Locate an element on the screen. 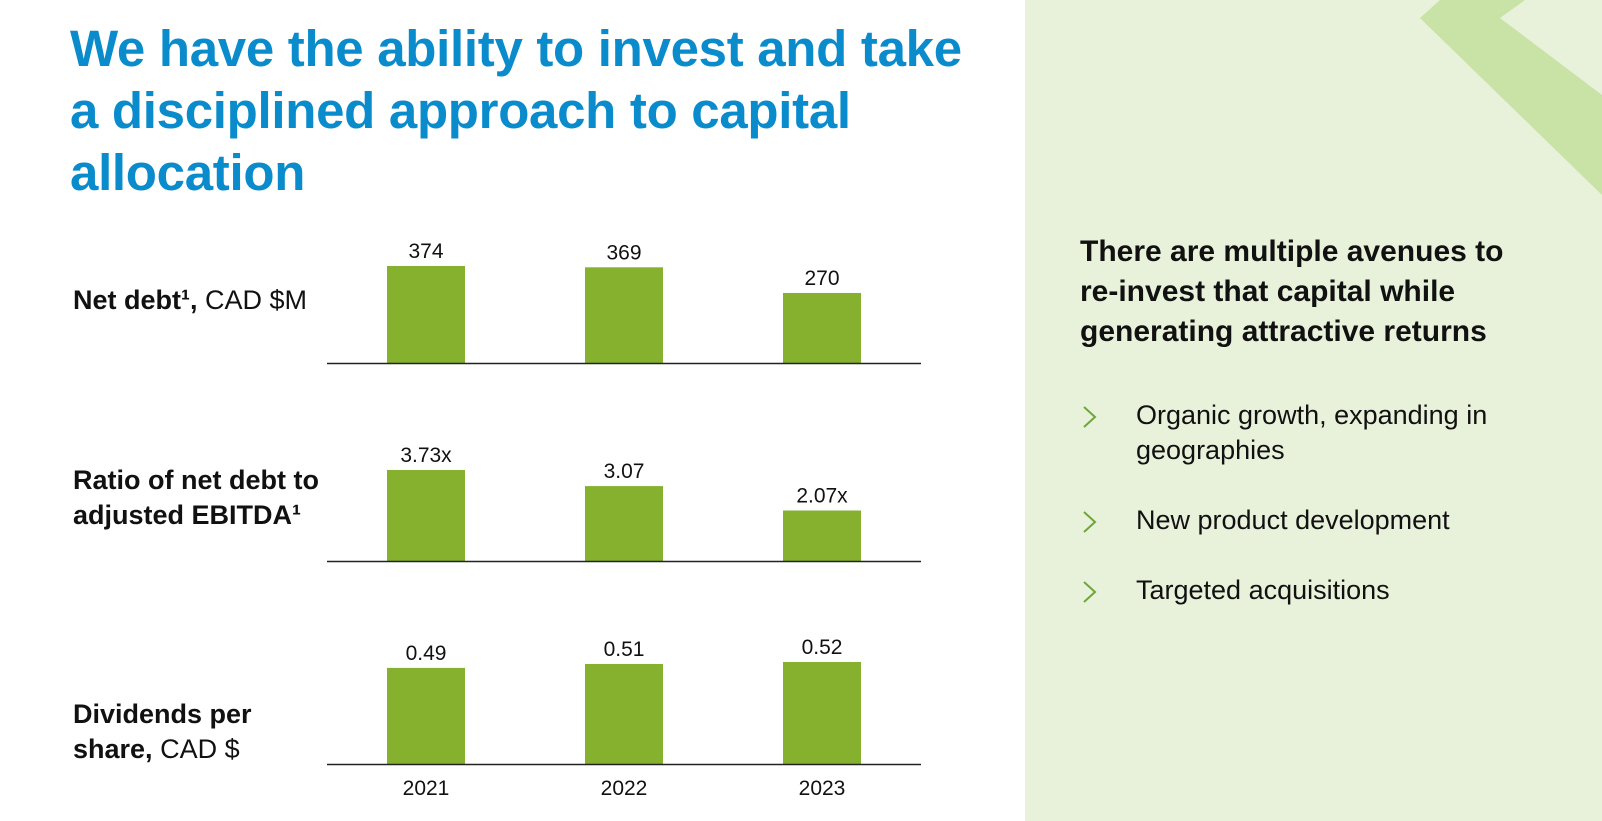  year-tick-label: 2022 is located at coordinates (624, 788).